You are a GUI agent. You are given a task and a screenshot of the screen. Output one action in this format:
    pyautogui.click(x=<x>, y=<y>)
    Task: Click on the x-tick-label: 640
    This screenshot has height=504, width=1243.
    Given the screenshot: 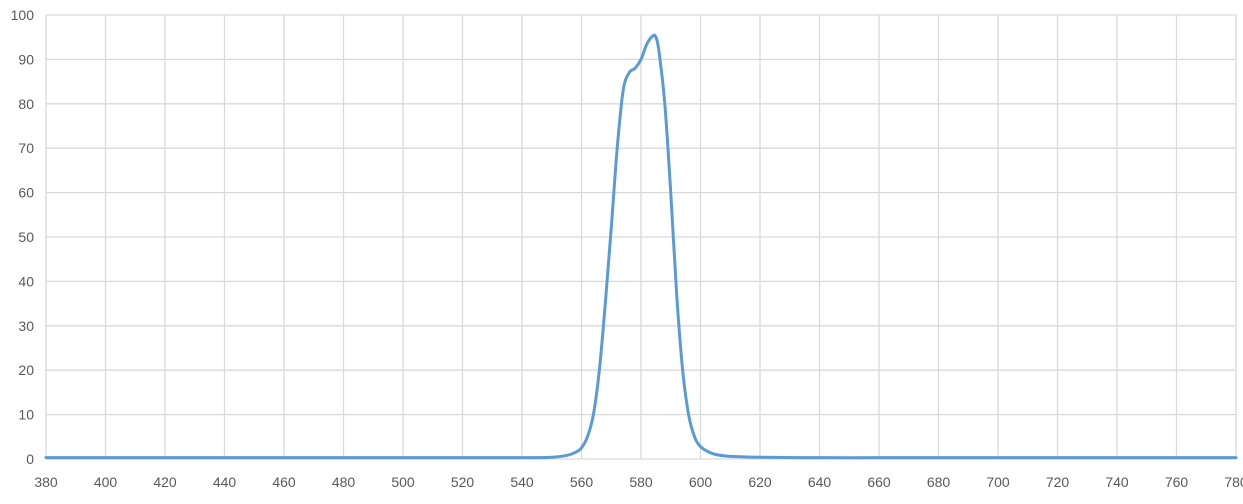 What is the action you would take?
    pyautogui.click(x=820, y=482)
    